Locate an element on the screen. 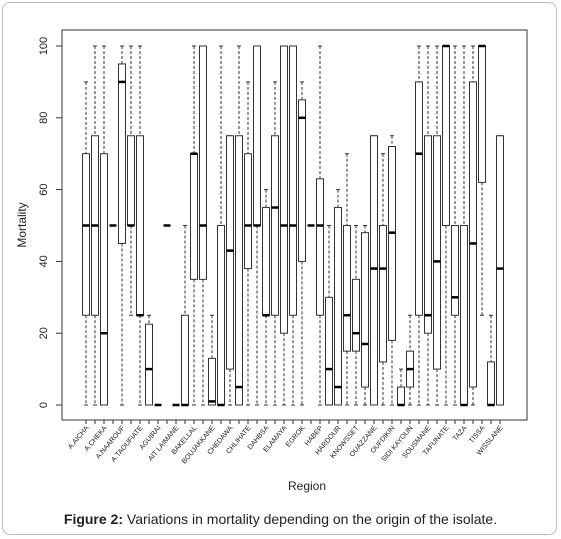 The width and height of the screenshot is (561, 539). y-tick-label: 100 is located at coordinates (44, 46).